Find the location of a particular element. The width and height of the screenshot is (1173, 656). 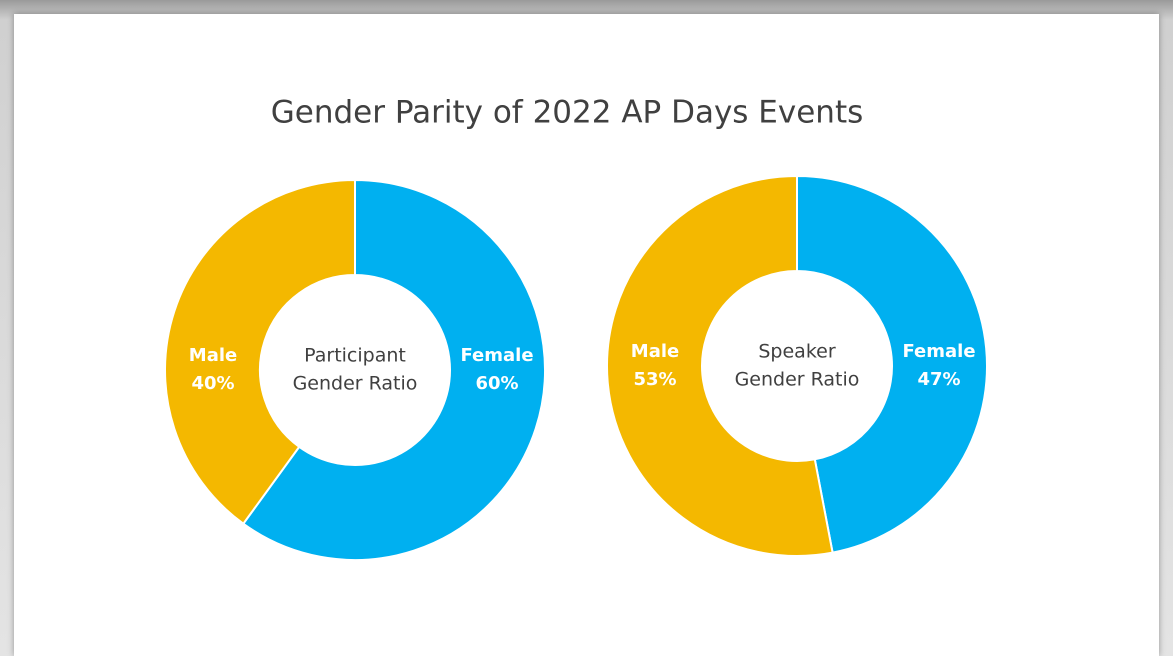

slice-value-label: 40% is located at coordinates (212, 383).